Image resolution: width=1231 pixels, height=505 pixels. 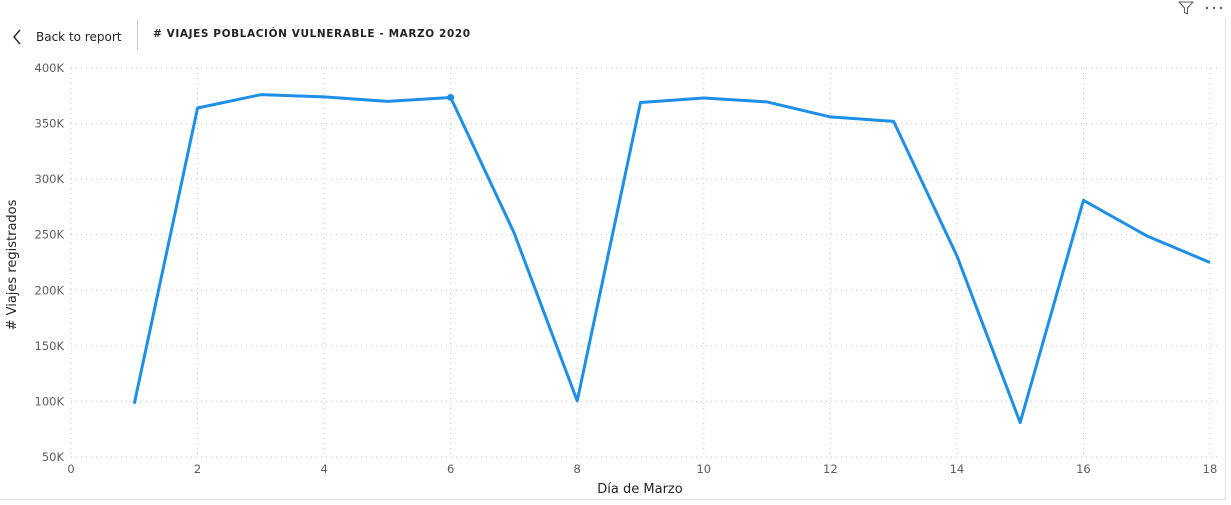 What do you see at coordinates (50, 124) in the screenshot?
I see `y-tick-label: 350K` at bounding box center [50, 124].